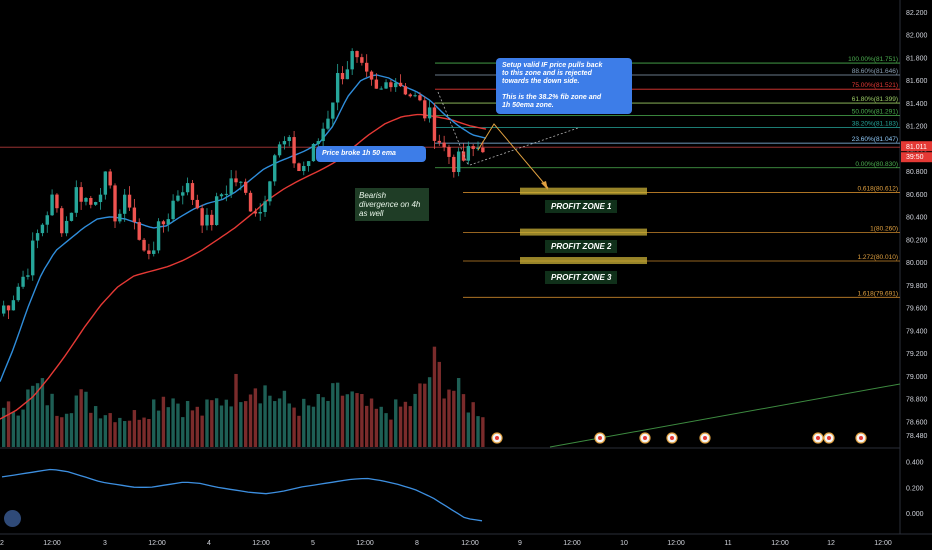 The image size is (932, 550). Describe the element at coordinates (878, 189) in the screenshot. I see `extension-label-0: 0.618(80.612)` at that location.